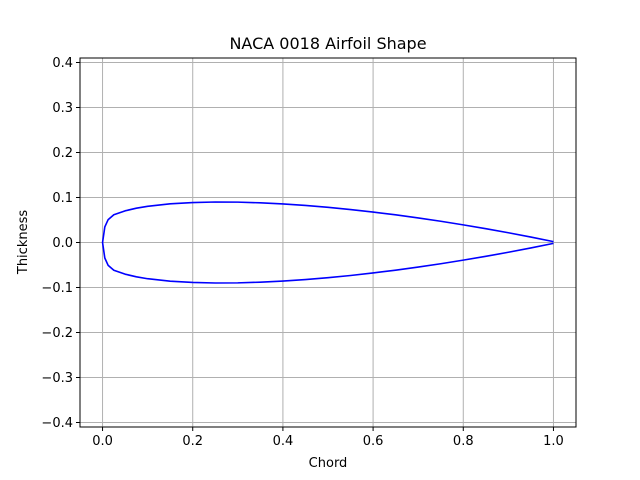 The height and width of the screenshot is (480, 640). I want to click on x-tick-label: 0.8, so click(463, 441).